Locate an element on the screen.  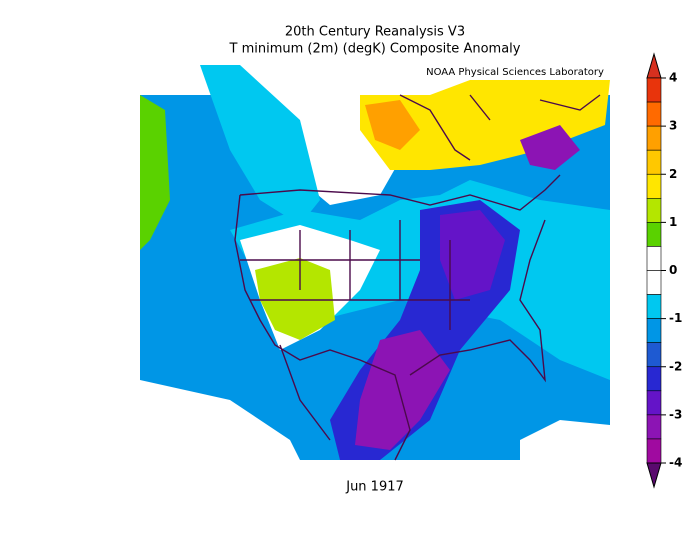
date-label: Jun 1917 is located at coordinates (374, 487).